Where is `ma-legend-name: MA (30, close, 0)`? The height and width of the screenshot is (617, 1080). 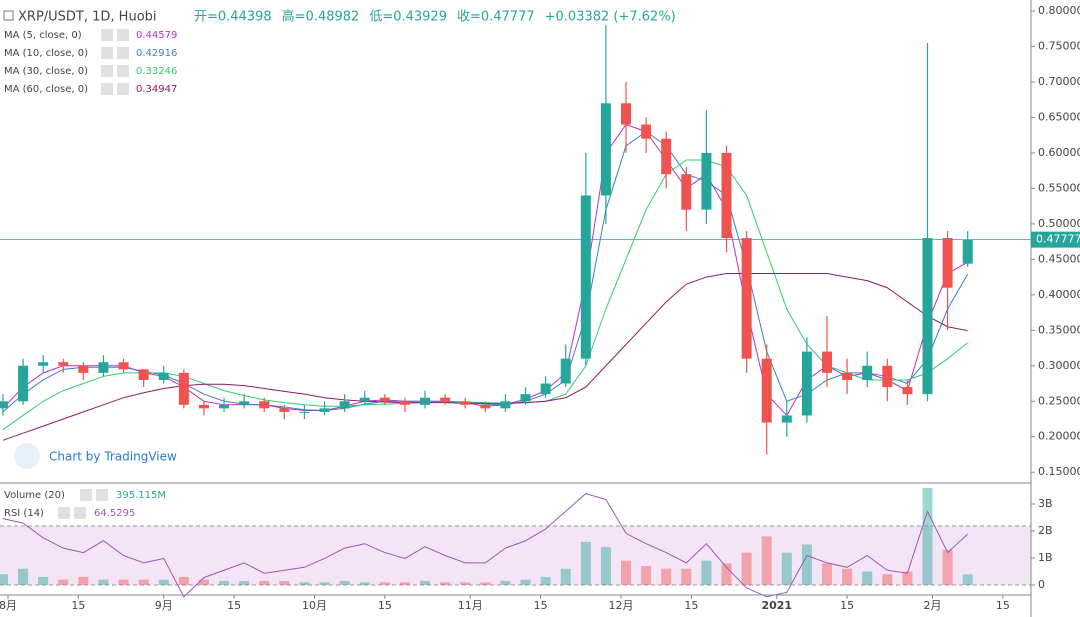
ma-legend-name: MA (30, close, 0) is located at coordinates (46, 71).